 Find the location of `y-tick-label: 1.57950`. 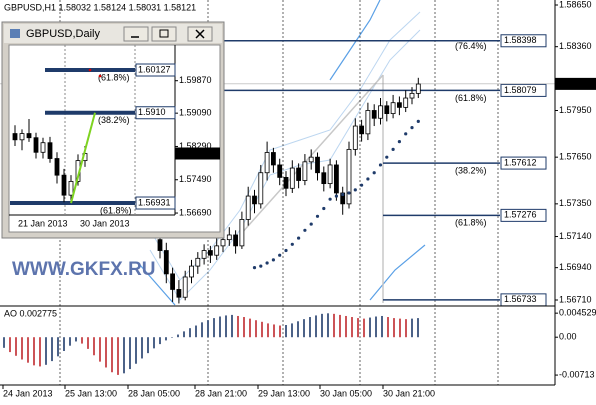

y-tick-label: 1.57950 is located at coordinates (575, 110).